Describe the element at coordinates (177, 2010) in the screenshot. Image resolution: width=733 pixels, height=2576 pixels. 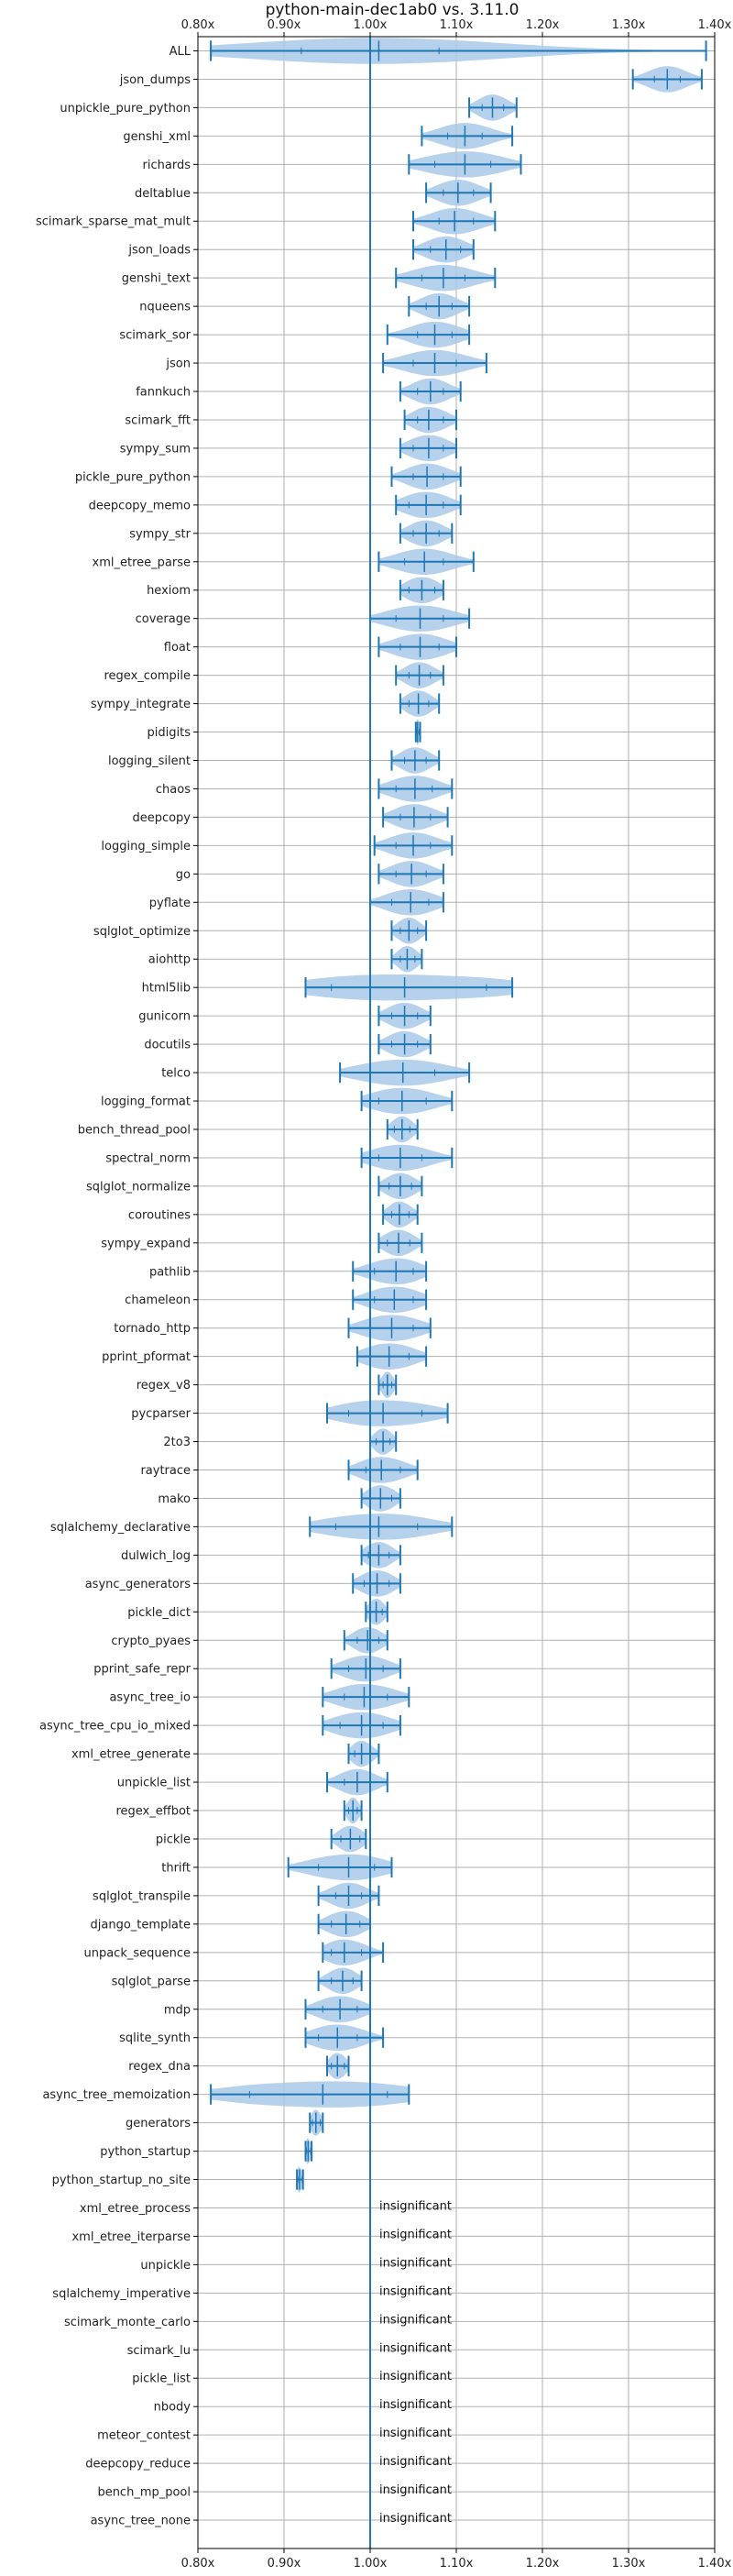
I see `benchmark-label: mdp` at that location.